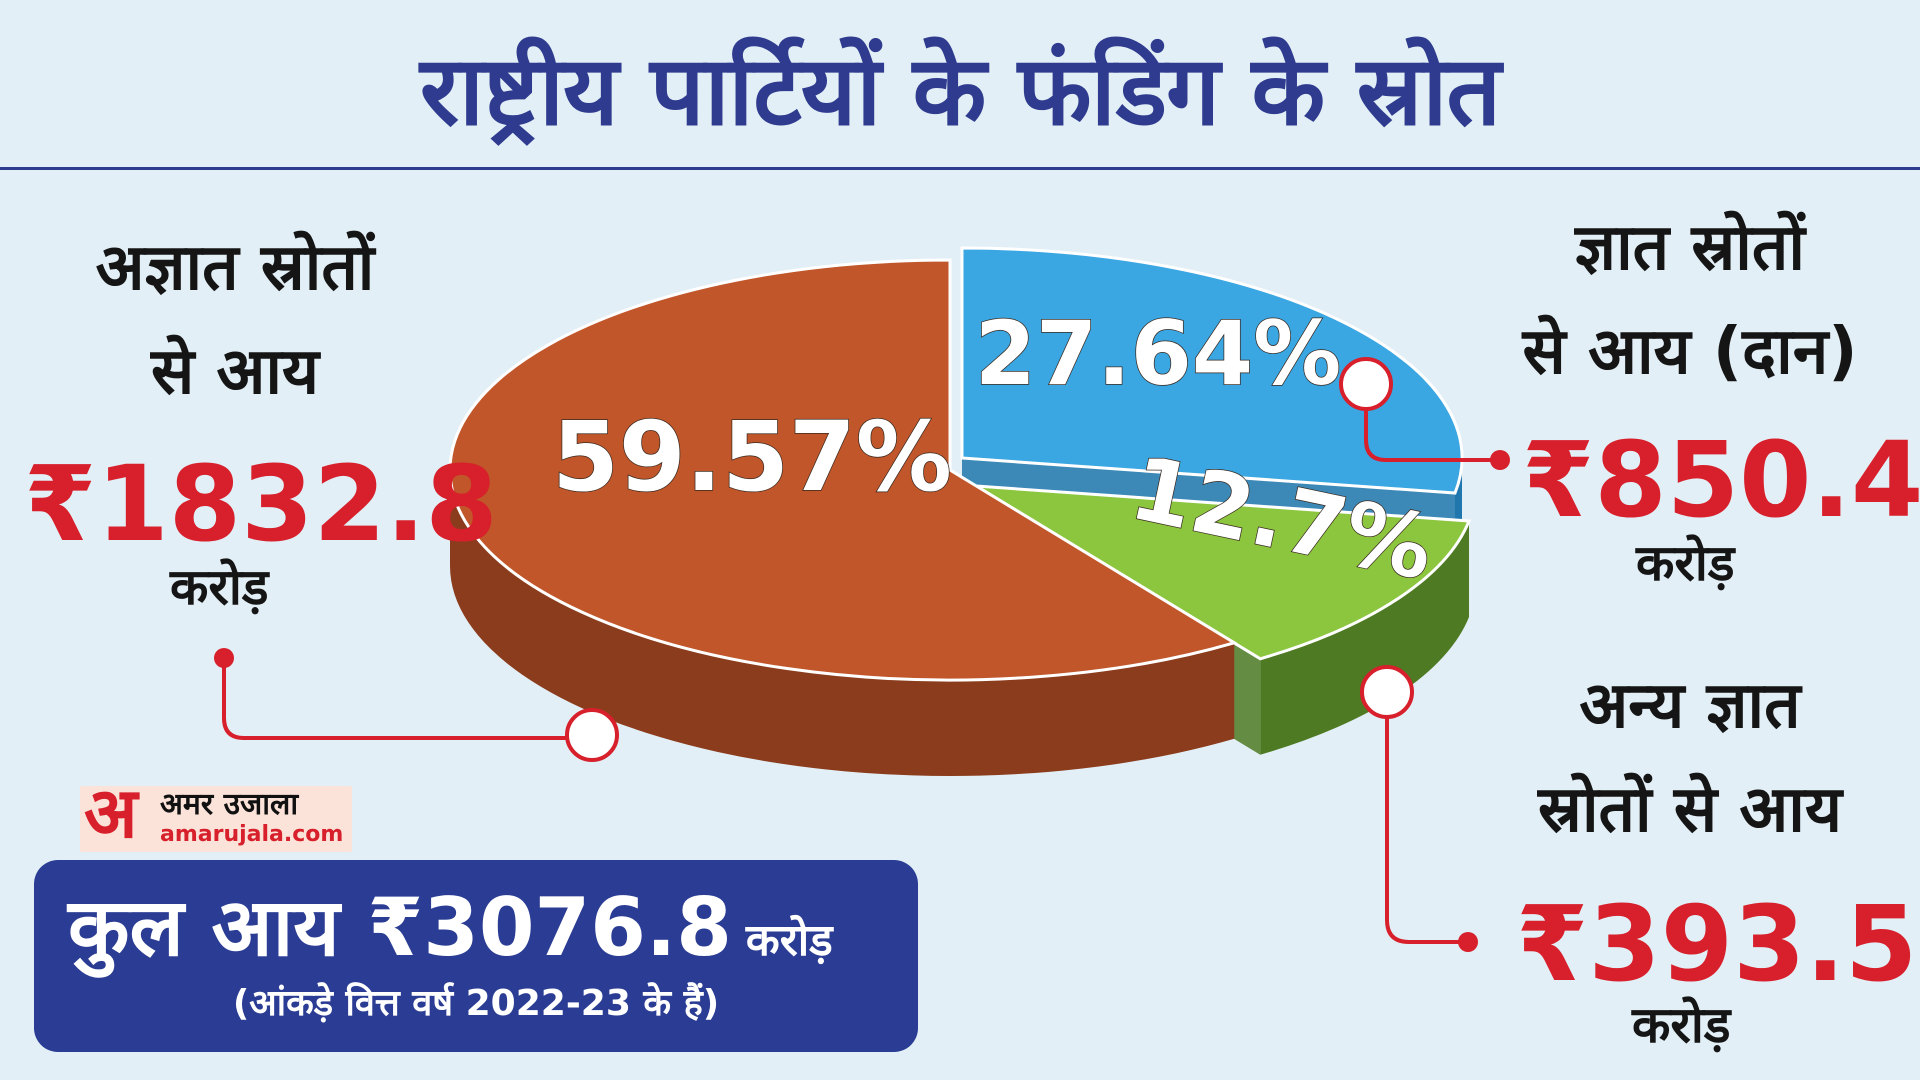 This screenshot has width=1920, height=1080. I want to click on fiscal-year-note: (आंकड़े वित्त वर्ष 2022-23 के हैं), so click(476, 1003).